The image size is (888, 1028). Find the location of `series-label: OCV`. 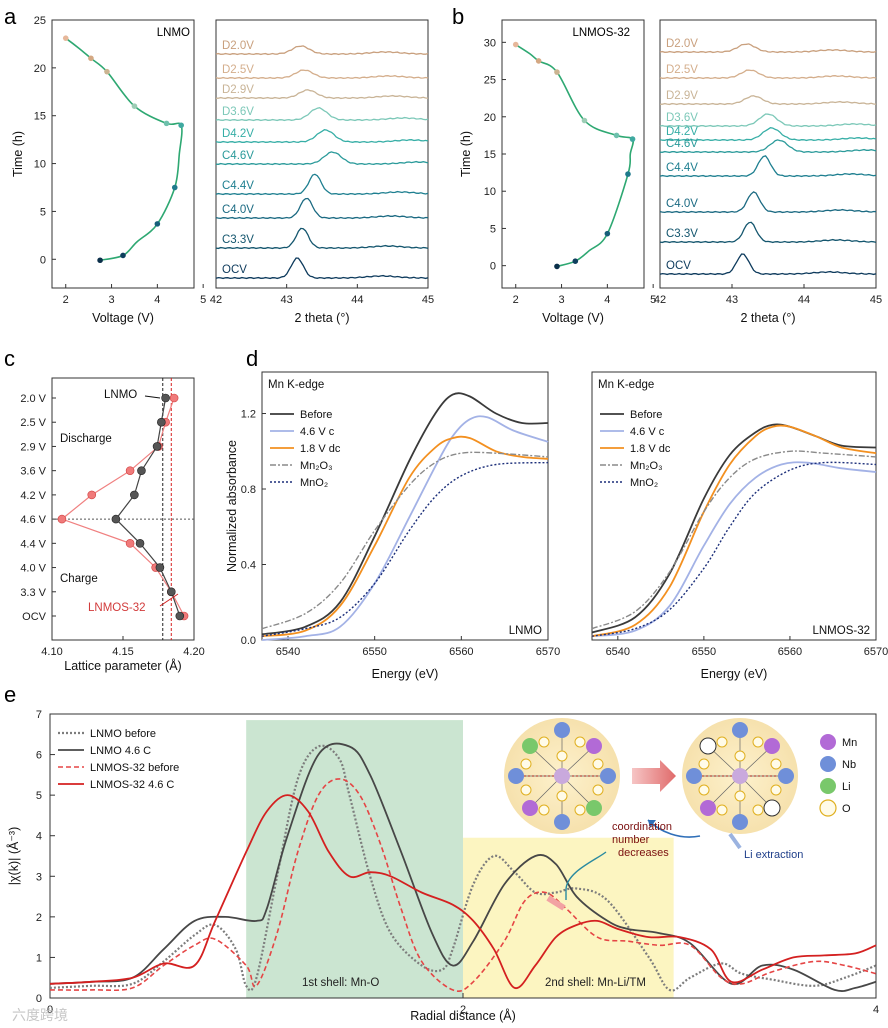

series-label: OCV is located at coordinates (234, 270).